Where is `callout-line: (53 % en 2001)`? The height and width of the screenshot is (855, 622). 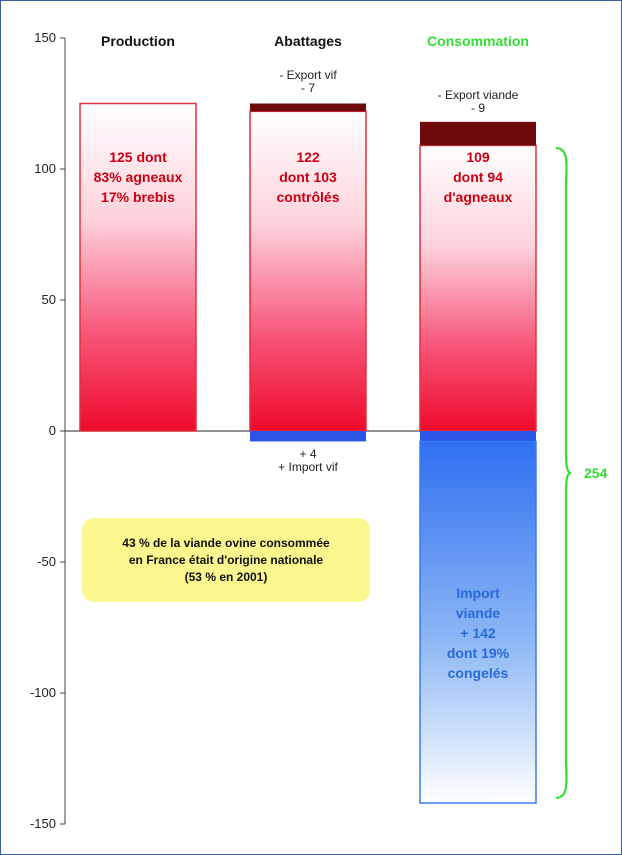
callout-line: (53 % en 2001) is located at coordinates (226, 576).